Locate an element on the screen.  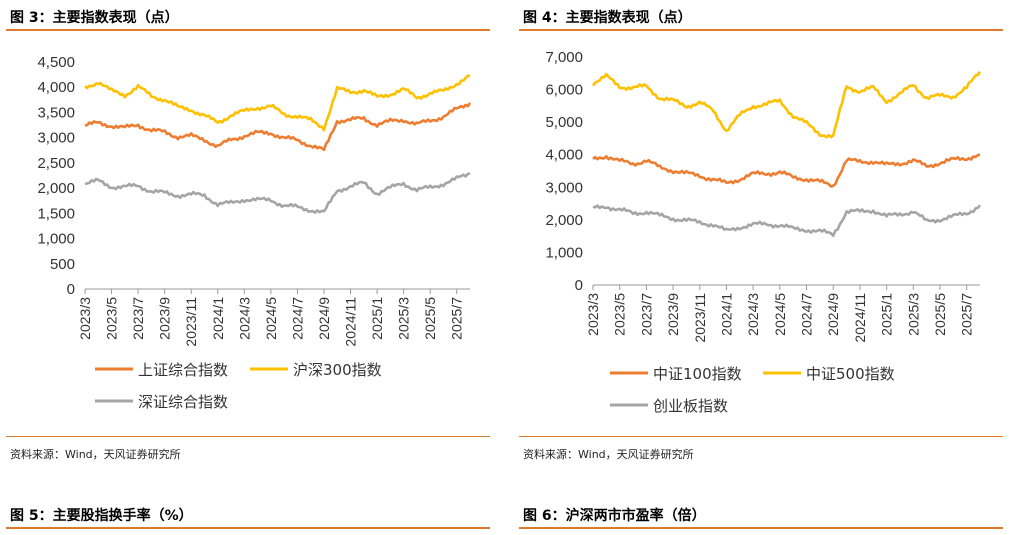
legend-label: 沪深300指数 is located at coordinates (337, 370).